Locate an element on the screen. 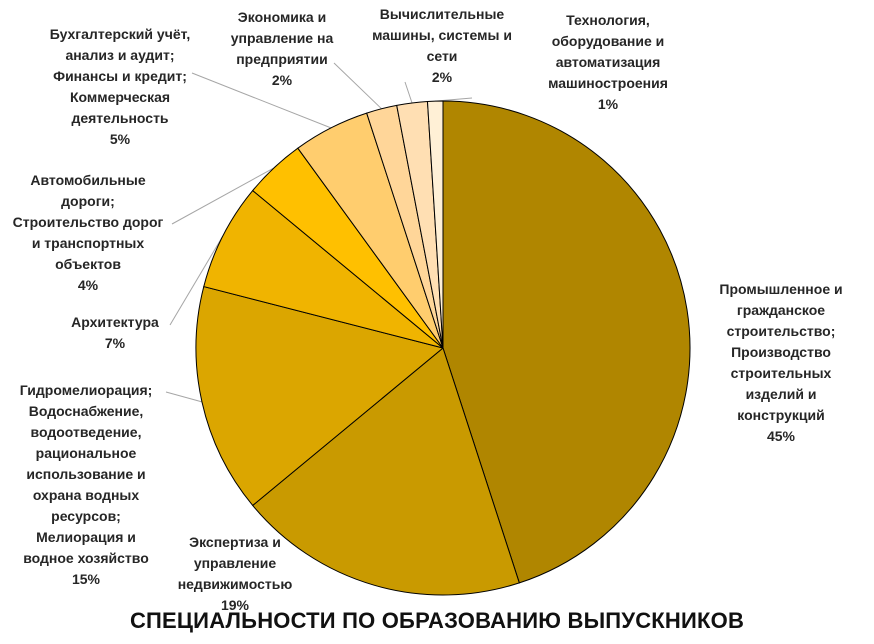 The image size is (874, 644). slice-label-line: машины, системы и is located at coordinates (442, 35).